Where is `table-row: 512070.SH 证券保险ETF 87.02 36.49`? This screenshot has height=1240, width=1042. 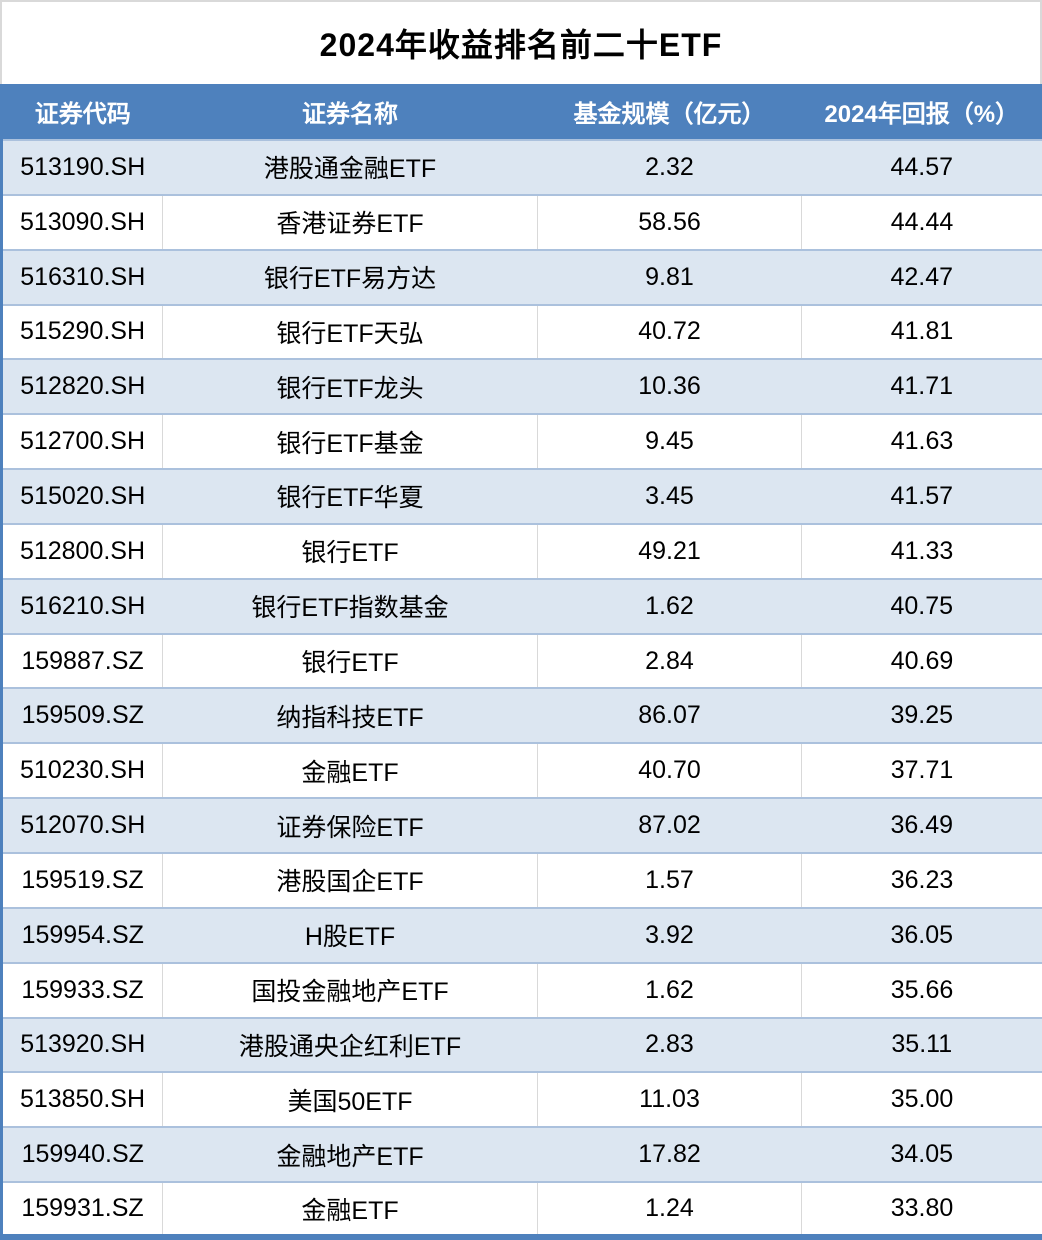 table-row: 512070.SH 证券保险ETF 87.02 36.49 is located at coordinates (521, 825).